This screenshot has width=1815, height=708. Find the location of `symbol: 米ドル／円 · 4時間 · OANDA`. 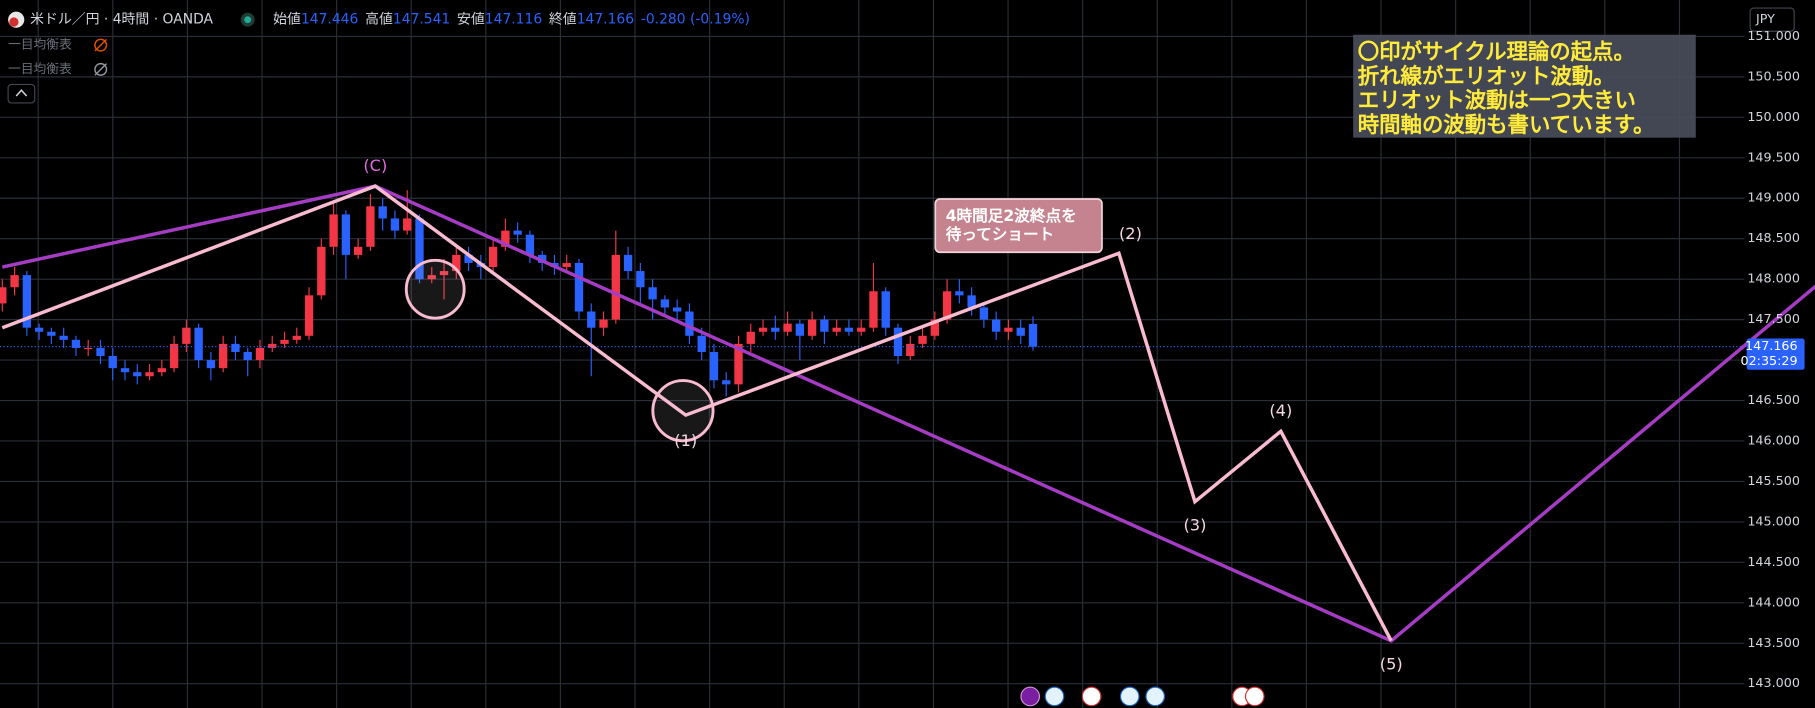

symbol: 米ドル／円 · 4時間 · OANDA is located at coordinates (121, 20).